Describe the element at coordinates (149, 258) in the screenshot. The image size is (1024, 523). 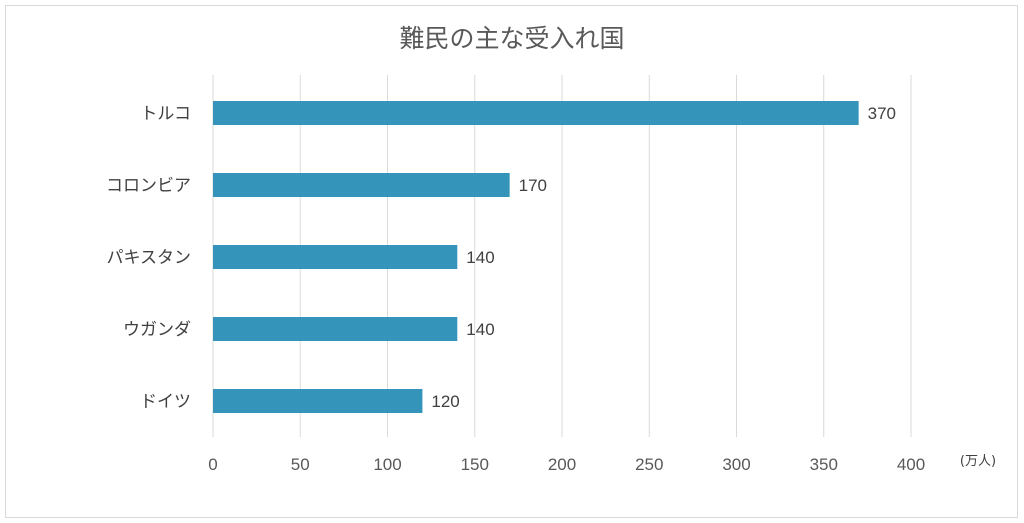
I see `category-label: パキスタン` at that location.